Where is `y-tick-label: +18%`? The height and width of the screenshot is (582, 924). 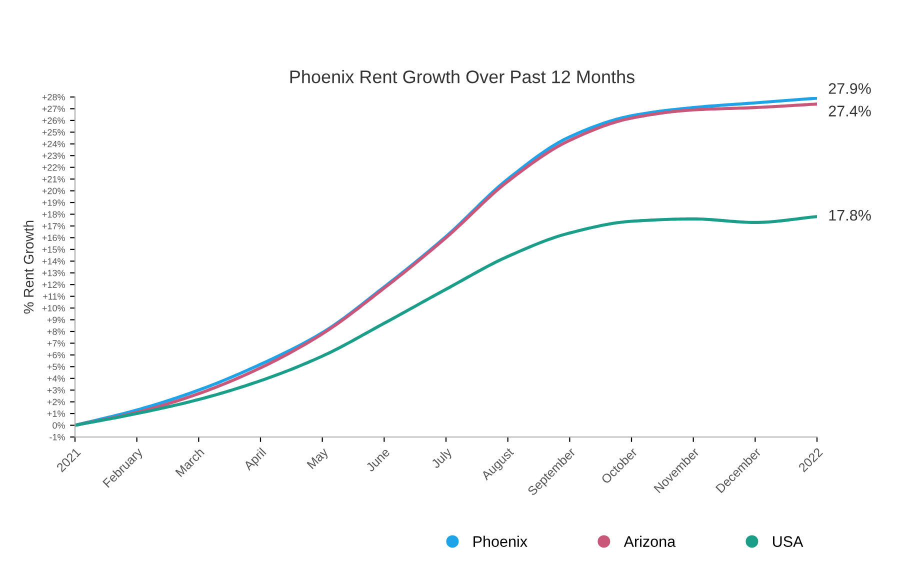 y-tick-label: +18% is located at coordinates (53, 214).